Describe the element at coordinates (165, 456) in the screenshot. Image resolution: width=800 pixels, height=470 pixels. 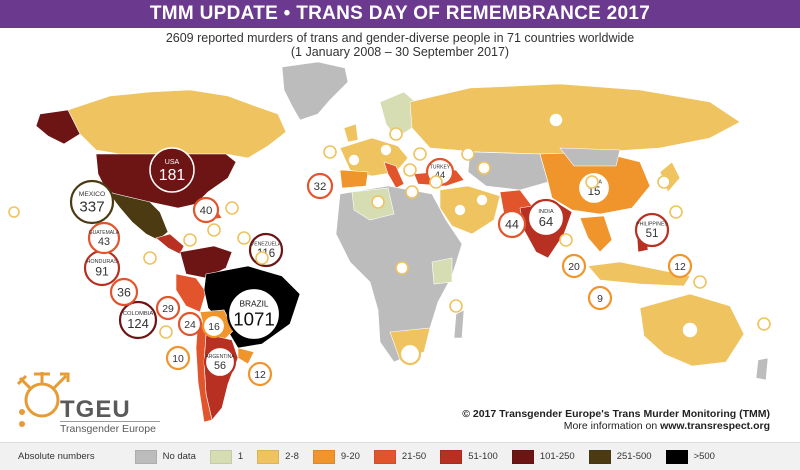
I see `legend-item: No data` at that location.